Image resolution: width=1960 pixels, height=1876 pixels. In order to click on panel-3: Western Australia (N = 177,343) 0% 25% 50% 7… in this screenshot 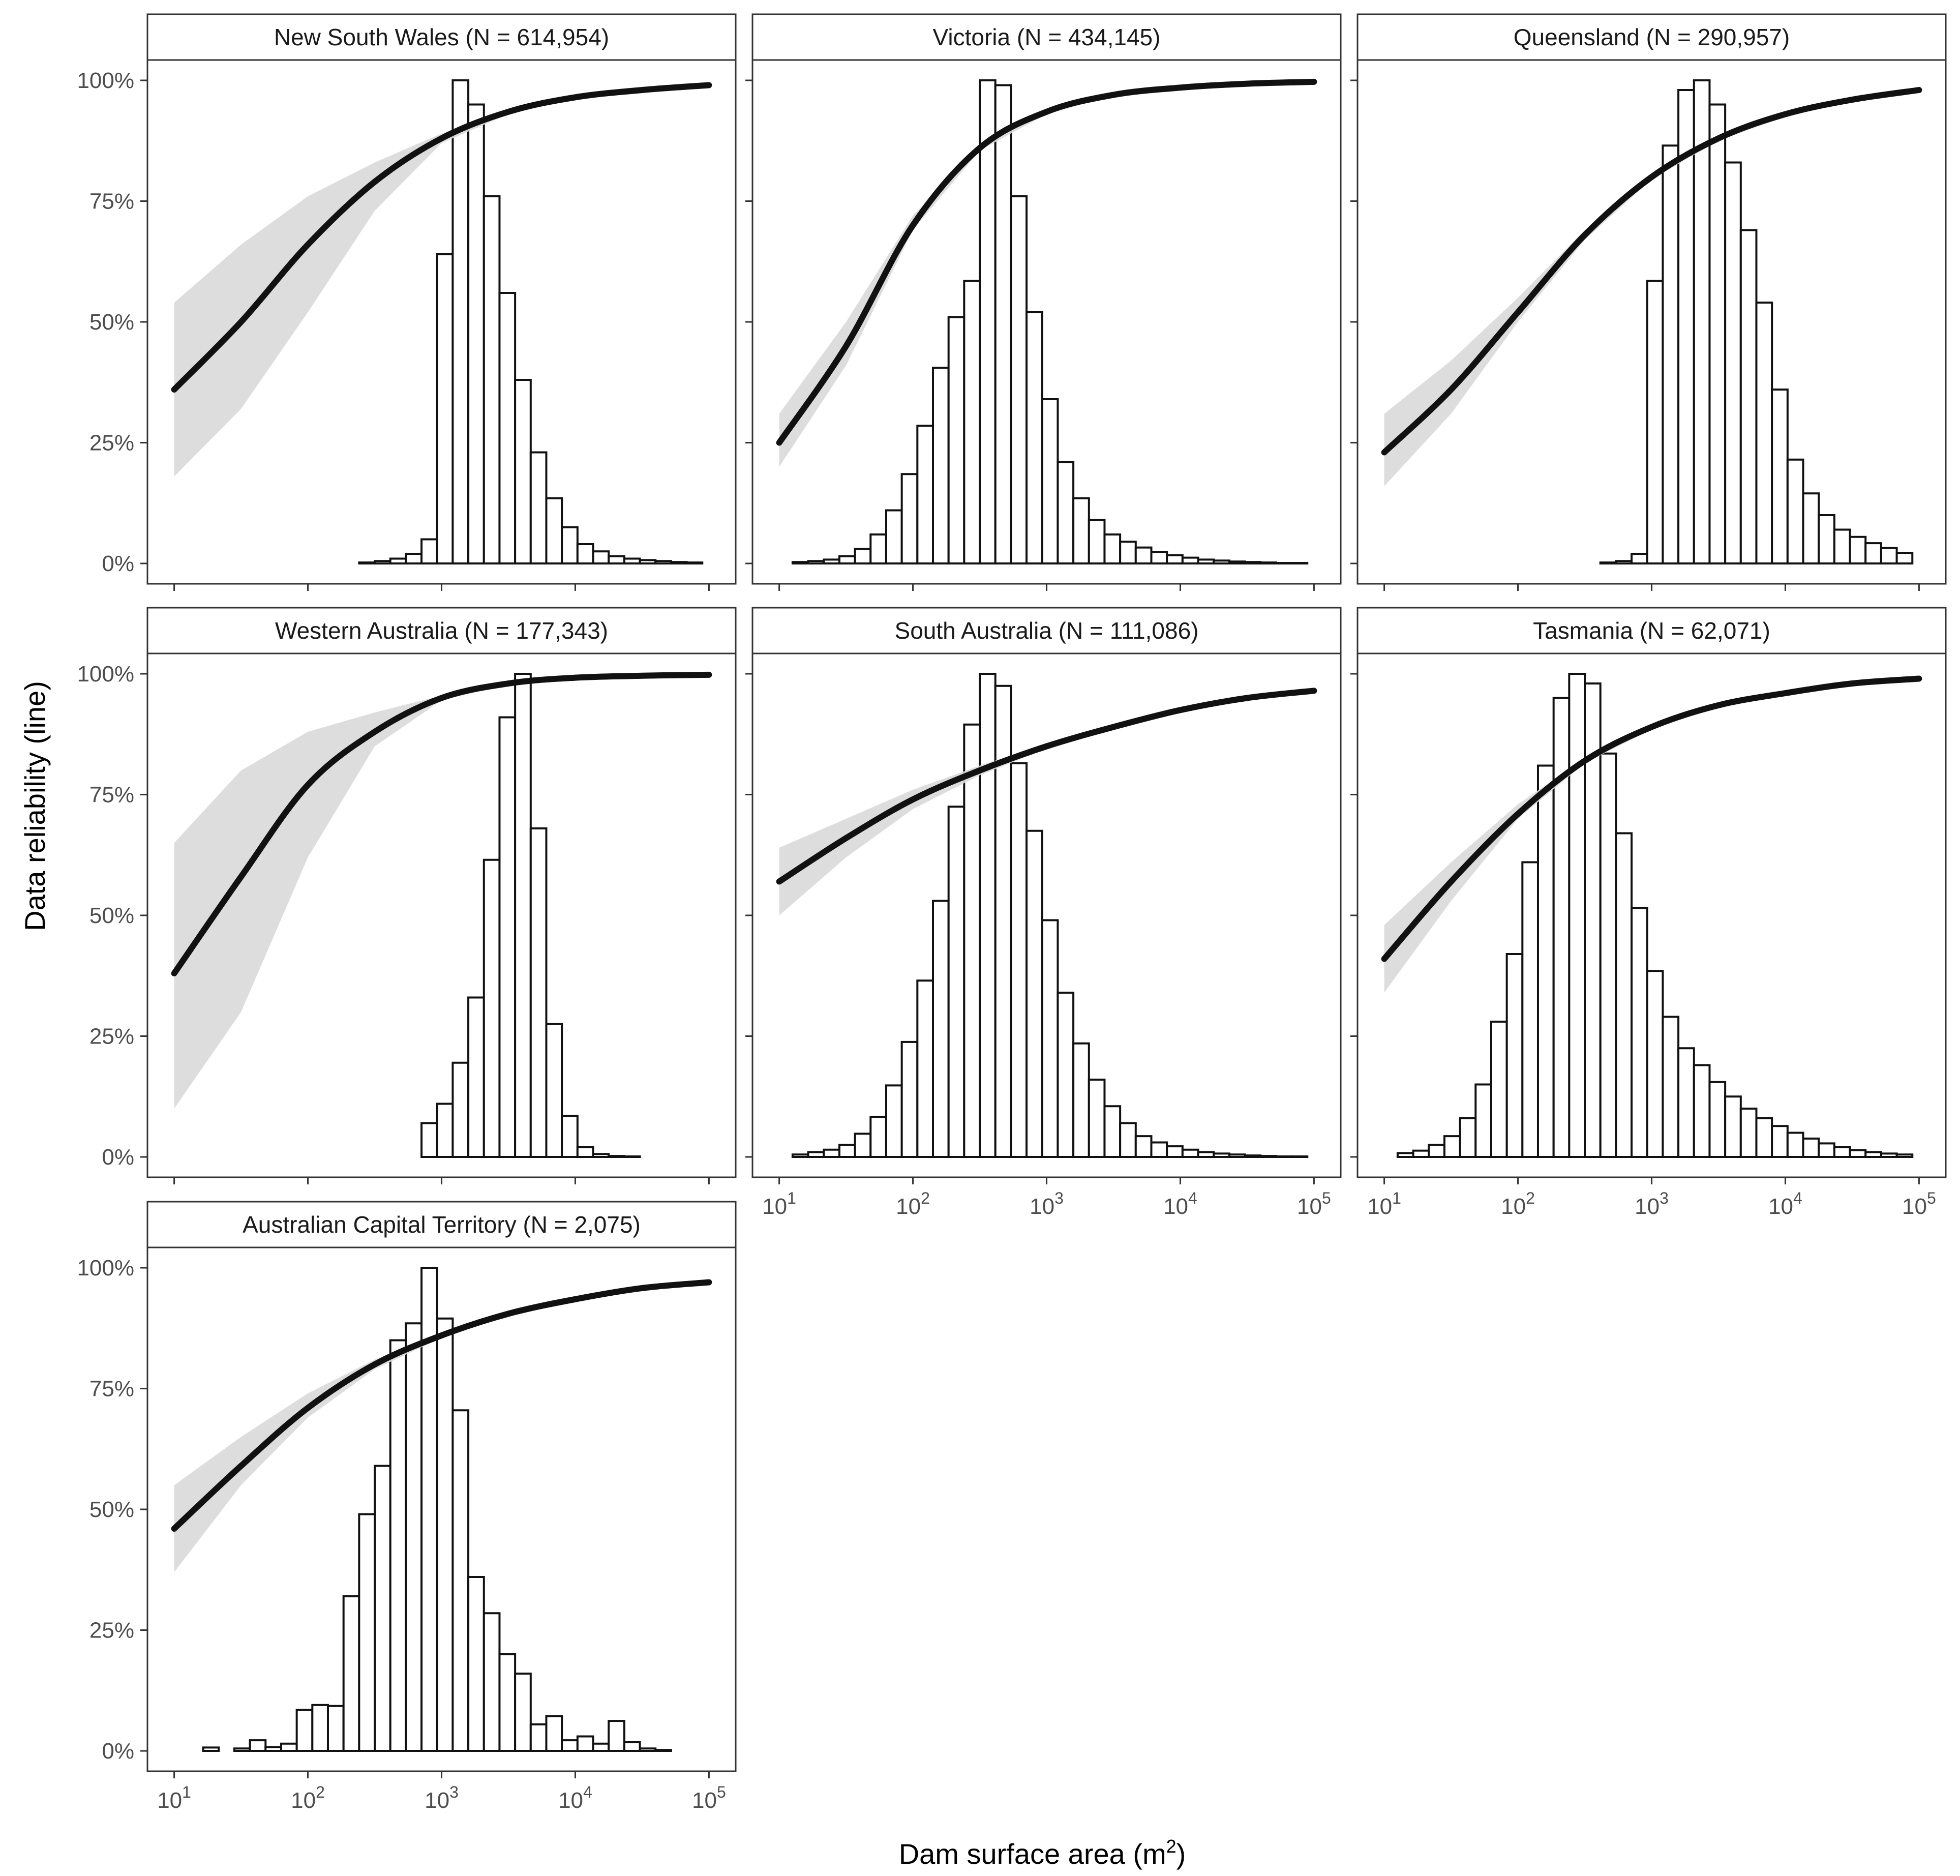, I will do `click(407, 896)`.